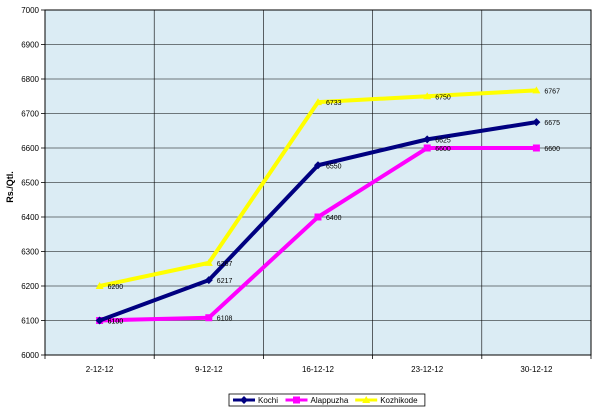 The height and width of the screenshot is (407, 592). What do you see at coordinates (318, 364) in the screenshot?
I see `x-axis: 2-12-12 9-12-12 16-12-12 23-12-12 30-12-12` at bounding box center [318, 364].